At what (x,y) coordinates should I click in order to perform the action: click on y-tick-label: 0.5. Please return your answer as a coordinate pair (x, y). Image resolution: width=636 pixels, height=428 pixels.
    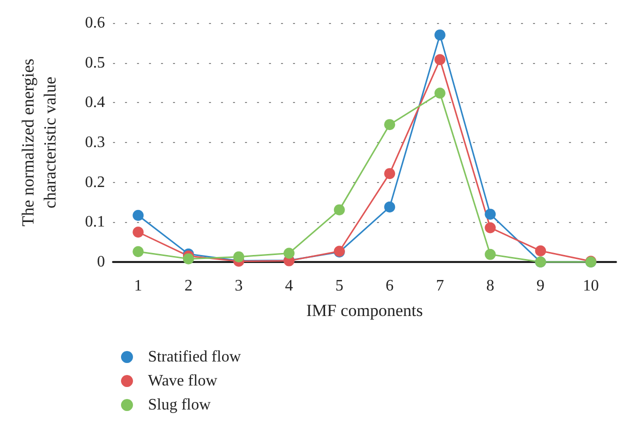
    Looking at the image, I should click on (95, 63).